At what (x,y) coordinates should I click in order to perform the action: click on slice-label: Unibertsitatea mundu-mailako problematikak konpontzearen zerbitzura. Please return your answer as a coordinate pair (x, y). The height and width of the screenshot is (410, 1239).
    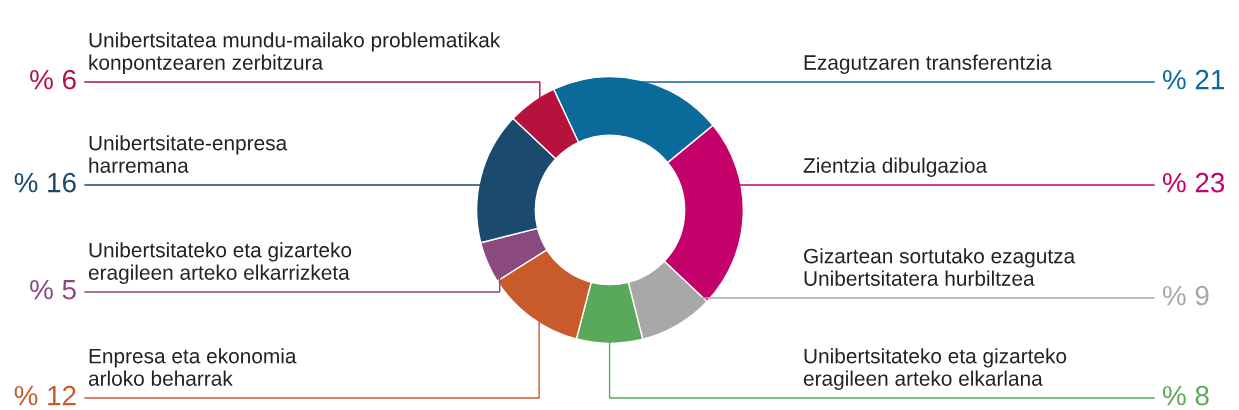
    Looking at the image, I should click on (295, 53).